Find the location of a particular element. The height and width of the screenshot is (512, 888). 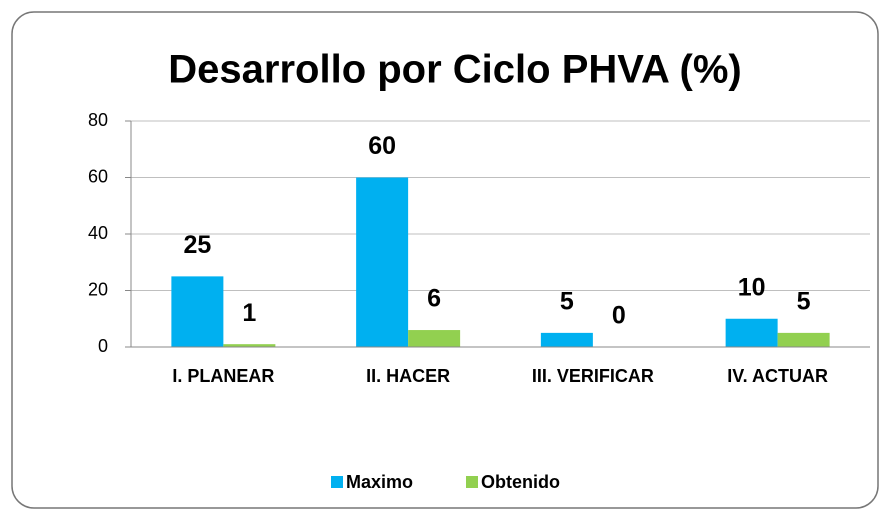

legend-label: Obtenido is located at coordinates (520, 482).